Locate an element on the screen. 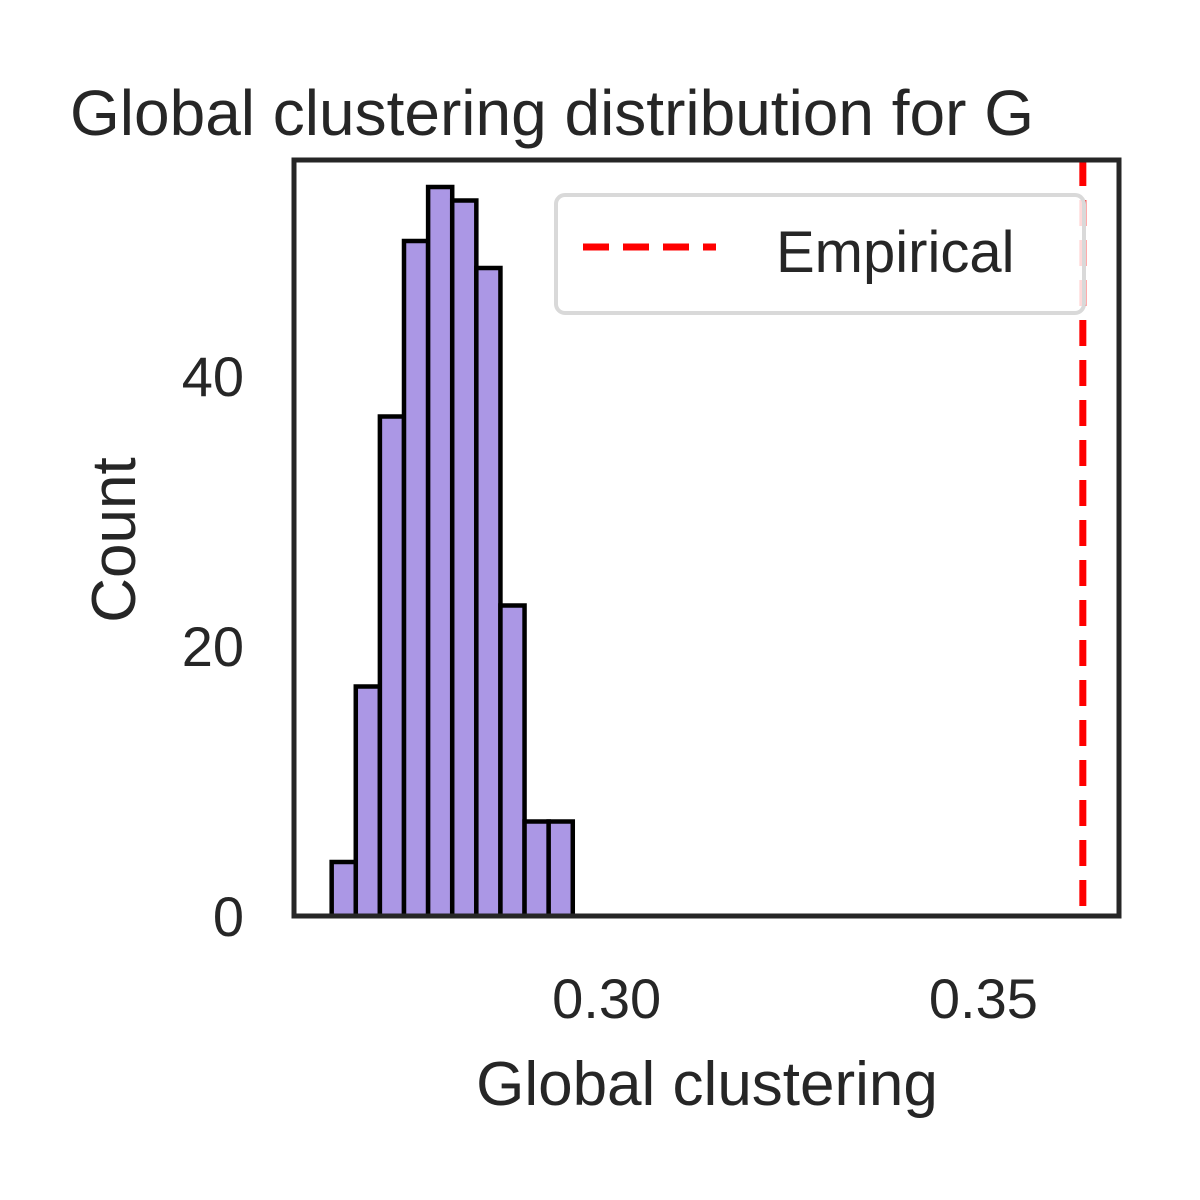 This screenshot has height=1200, width=1200. legend-box is located at coordinates (820, 254).